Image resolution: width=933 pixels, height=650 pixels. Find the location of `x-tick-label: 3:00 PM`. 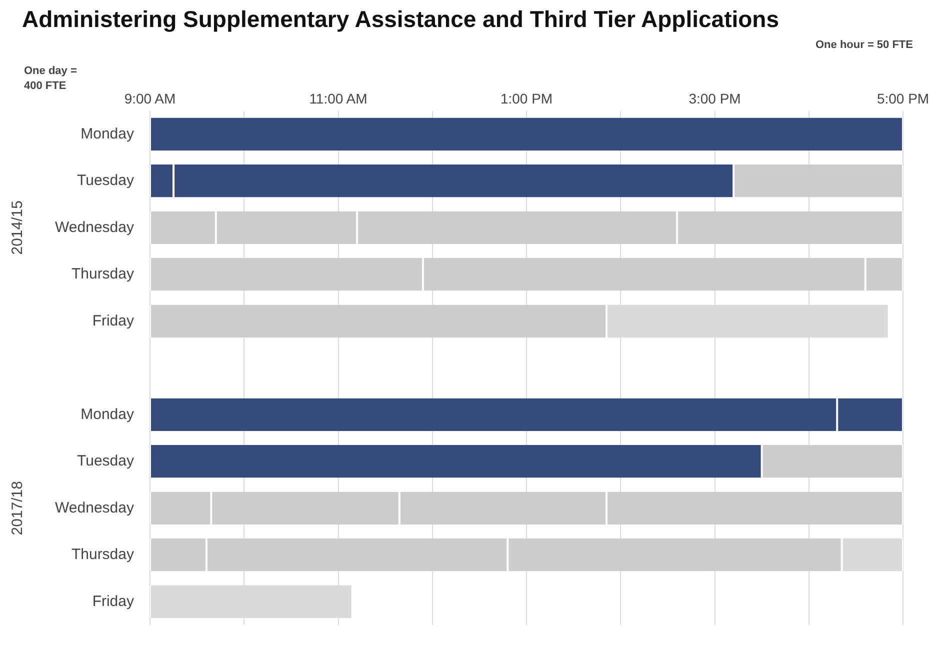

x-tick-label: 3:00 PM is located at coordinates (714, 98).